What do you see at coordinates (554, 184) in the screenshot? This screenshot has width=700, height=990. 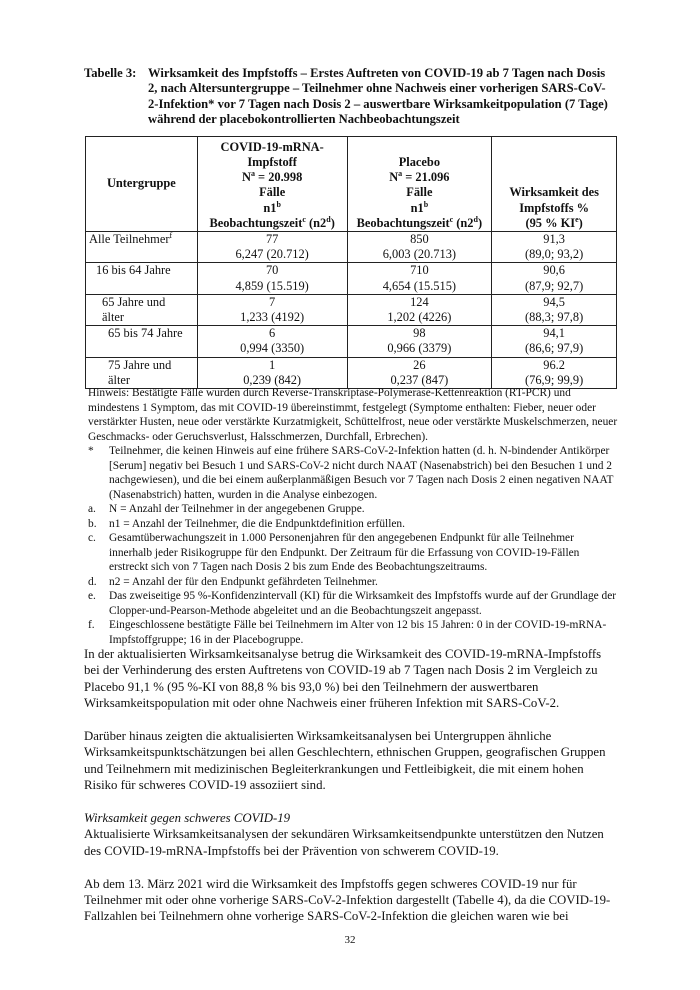 I see `header-efficacy: Wirksamkeit des Impfstoffs % (95 % KIe)` at bounding box center [554, 184].